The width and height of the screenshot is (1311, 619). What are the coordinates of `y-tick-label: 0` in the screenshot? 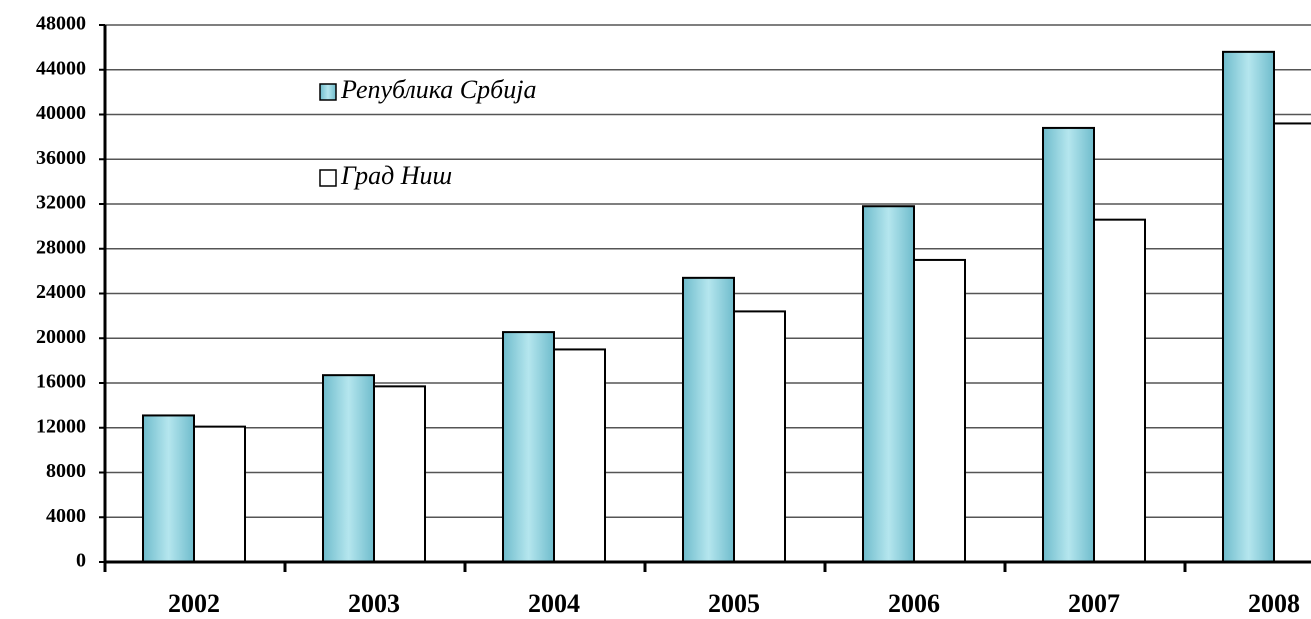 It's located at (81, 561).